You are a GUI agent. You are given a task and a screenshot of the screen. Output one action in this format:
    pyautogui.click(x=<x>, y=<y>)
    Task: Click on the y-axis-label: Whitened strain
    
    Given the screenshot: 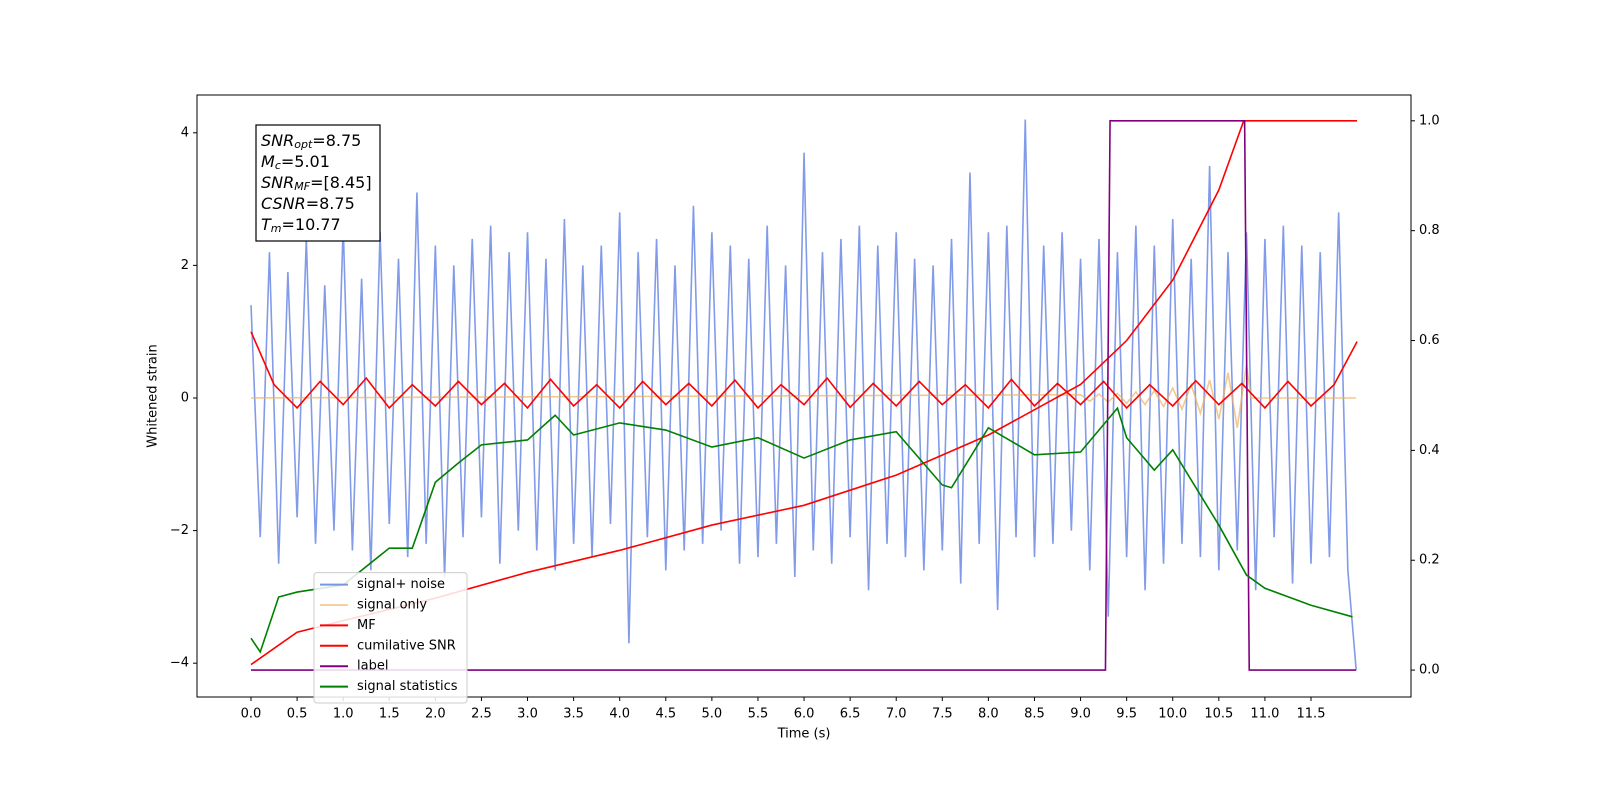 What is the action you would take?
    pyautogui.click(x=153, y=395)
    